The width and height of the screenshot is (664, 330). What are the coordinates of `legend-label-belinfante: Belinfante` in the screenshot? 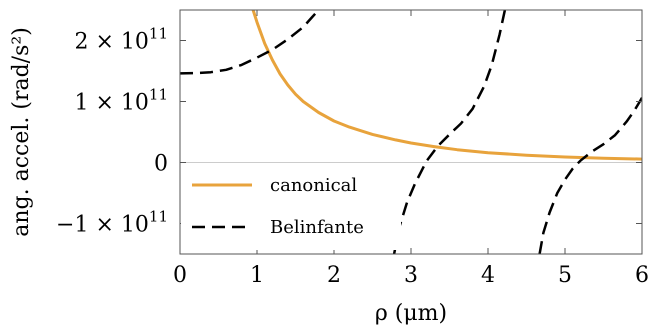 It's located at (317, 227).